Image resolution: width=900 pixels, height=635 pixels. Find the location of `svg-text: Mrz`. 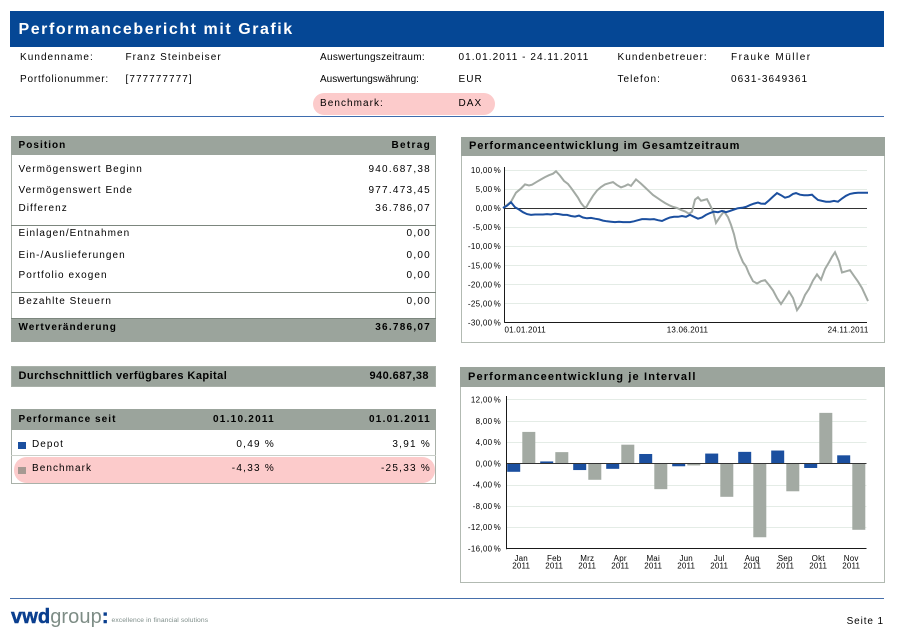

svg-text: Mrz is located at coordinates (587, 558).